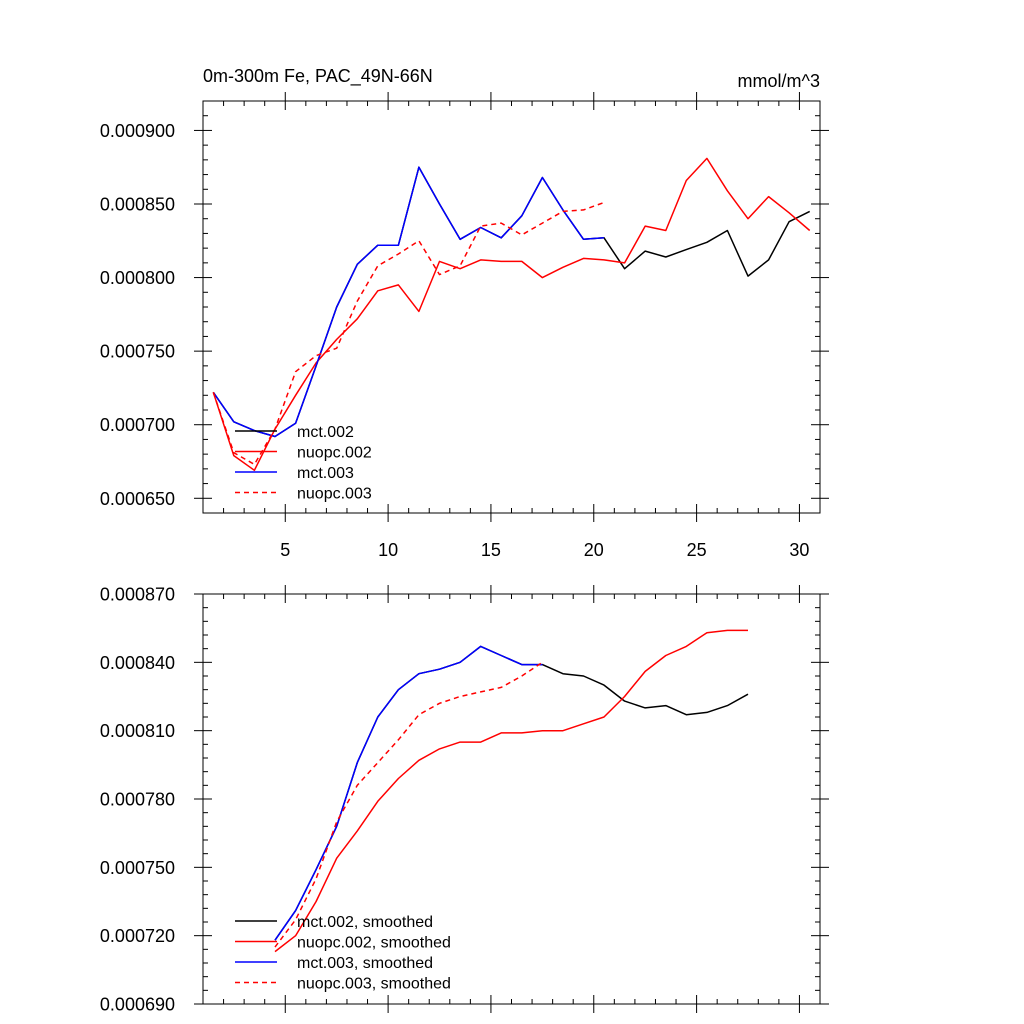 This screenshot has width=1024, height=1024. I want to click on x-tick-label: 25, so click(697, 550).